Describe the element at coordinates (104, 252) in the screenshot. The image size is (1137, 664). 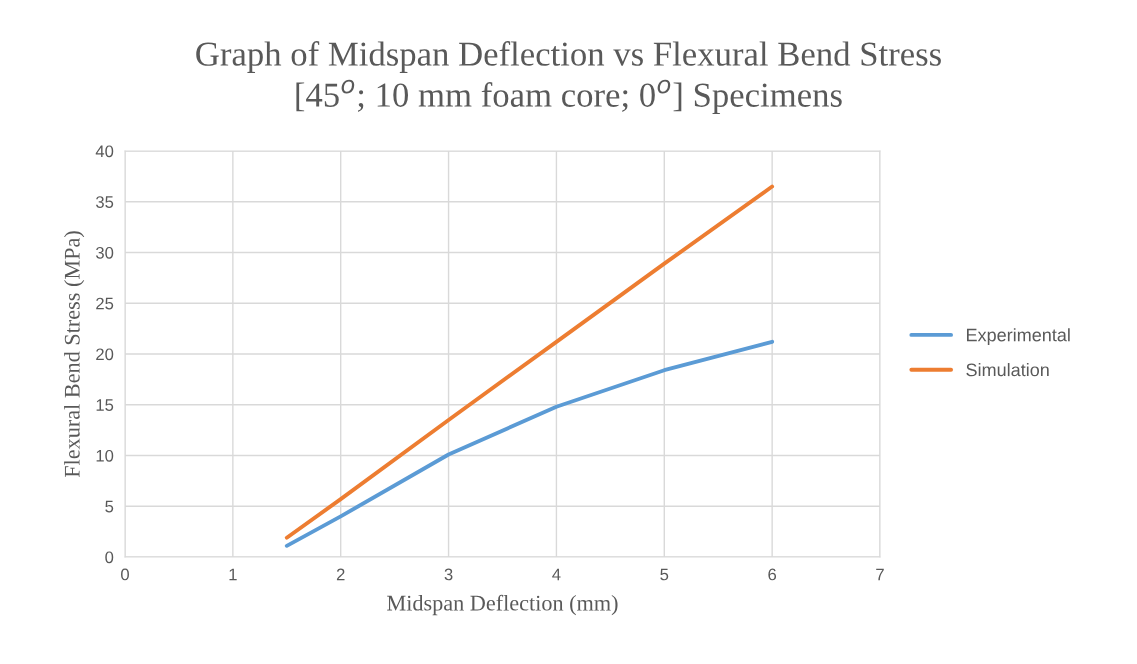
I see `y-tick-label: 30` at that location.